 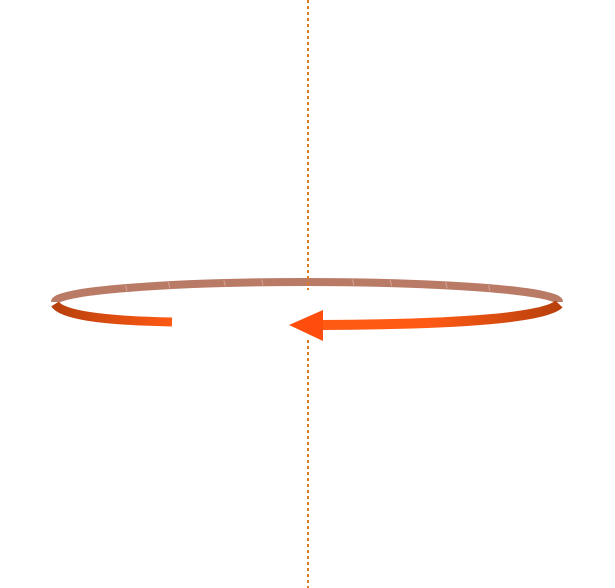 What do you see at coordinates (306, 325) in the screenshot?
I see `triangle-arrowhead-icon` at bounding box center [306, 325].